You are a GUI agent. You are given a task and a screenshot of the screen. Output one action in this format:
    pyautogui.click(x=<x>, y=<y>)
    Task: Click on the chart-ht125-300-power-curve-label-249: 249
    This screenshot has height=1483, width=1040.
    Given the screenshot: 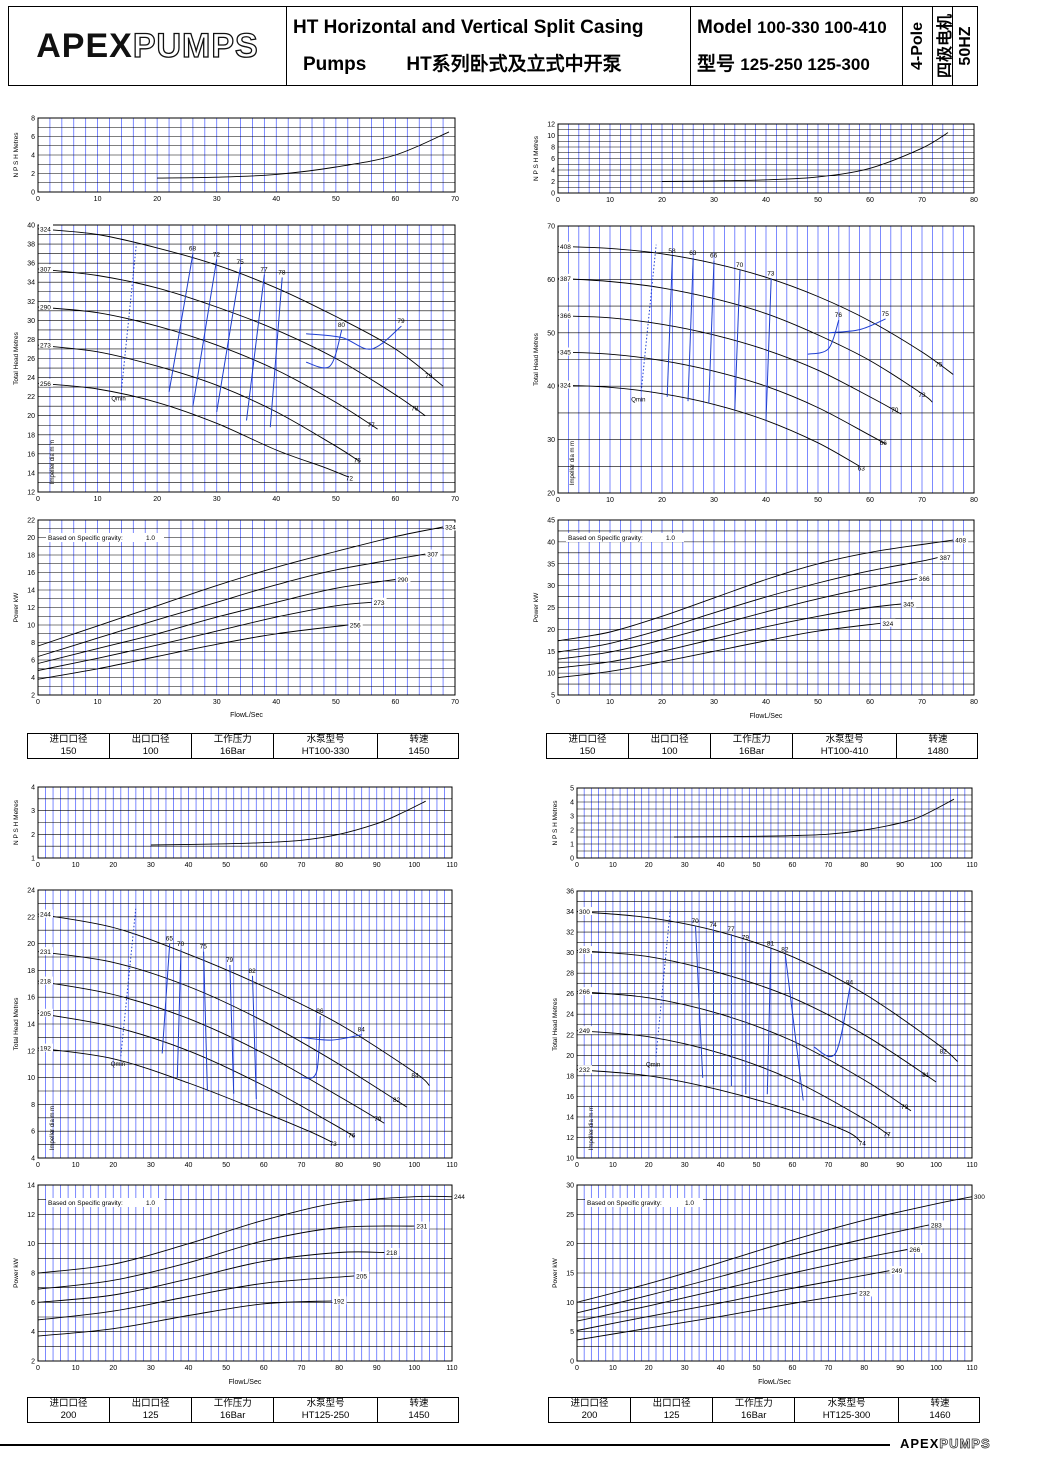 What is the action you would take?
    pyautogui.click(x=896, y=1271)
    